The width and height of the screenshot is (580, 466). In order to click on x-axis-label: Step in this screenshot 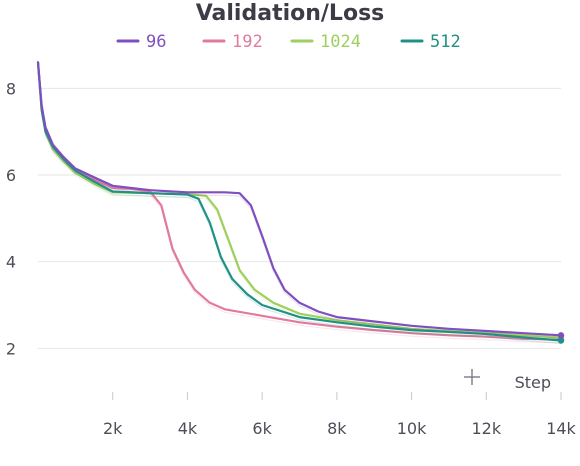, I will do `click(533, 382)`.